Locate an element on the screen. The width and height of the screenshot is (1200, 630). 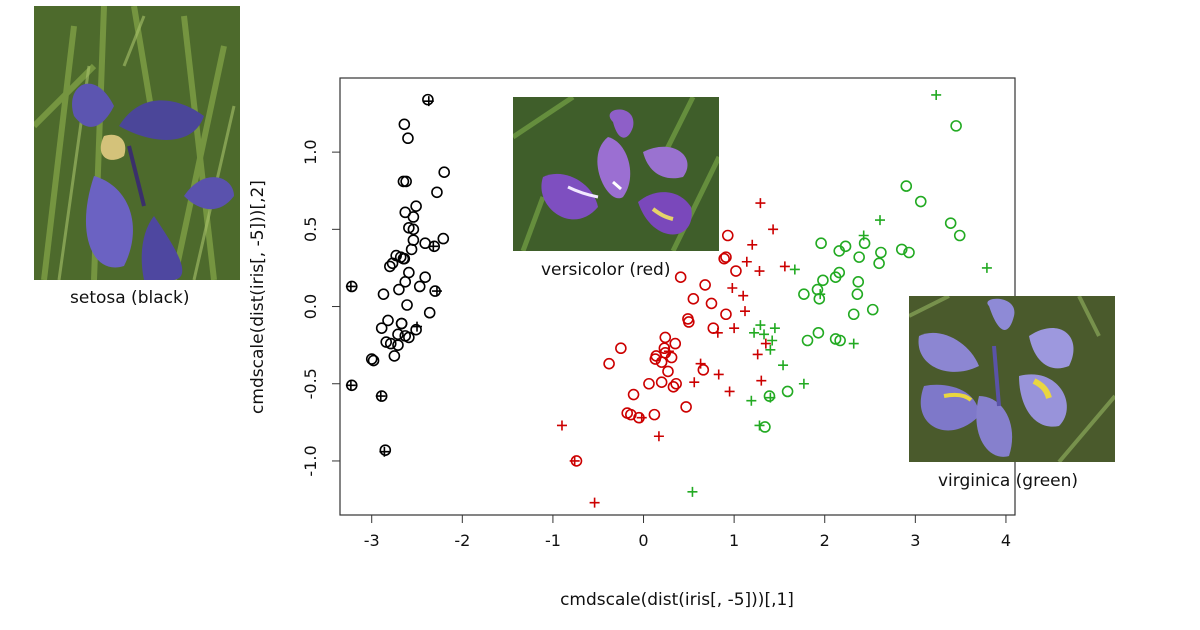
x-tick-label: 4 is located at coordinates (1006, 540).